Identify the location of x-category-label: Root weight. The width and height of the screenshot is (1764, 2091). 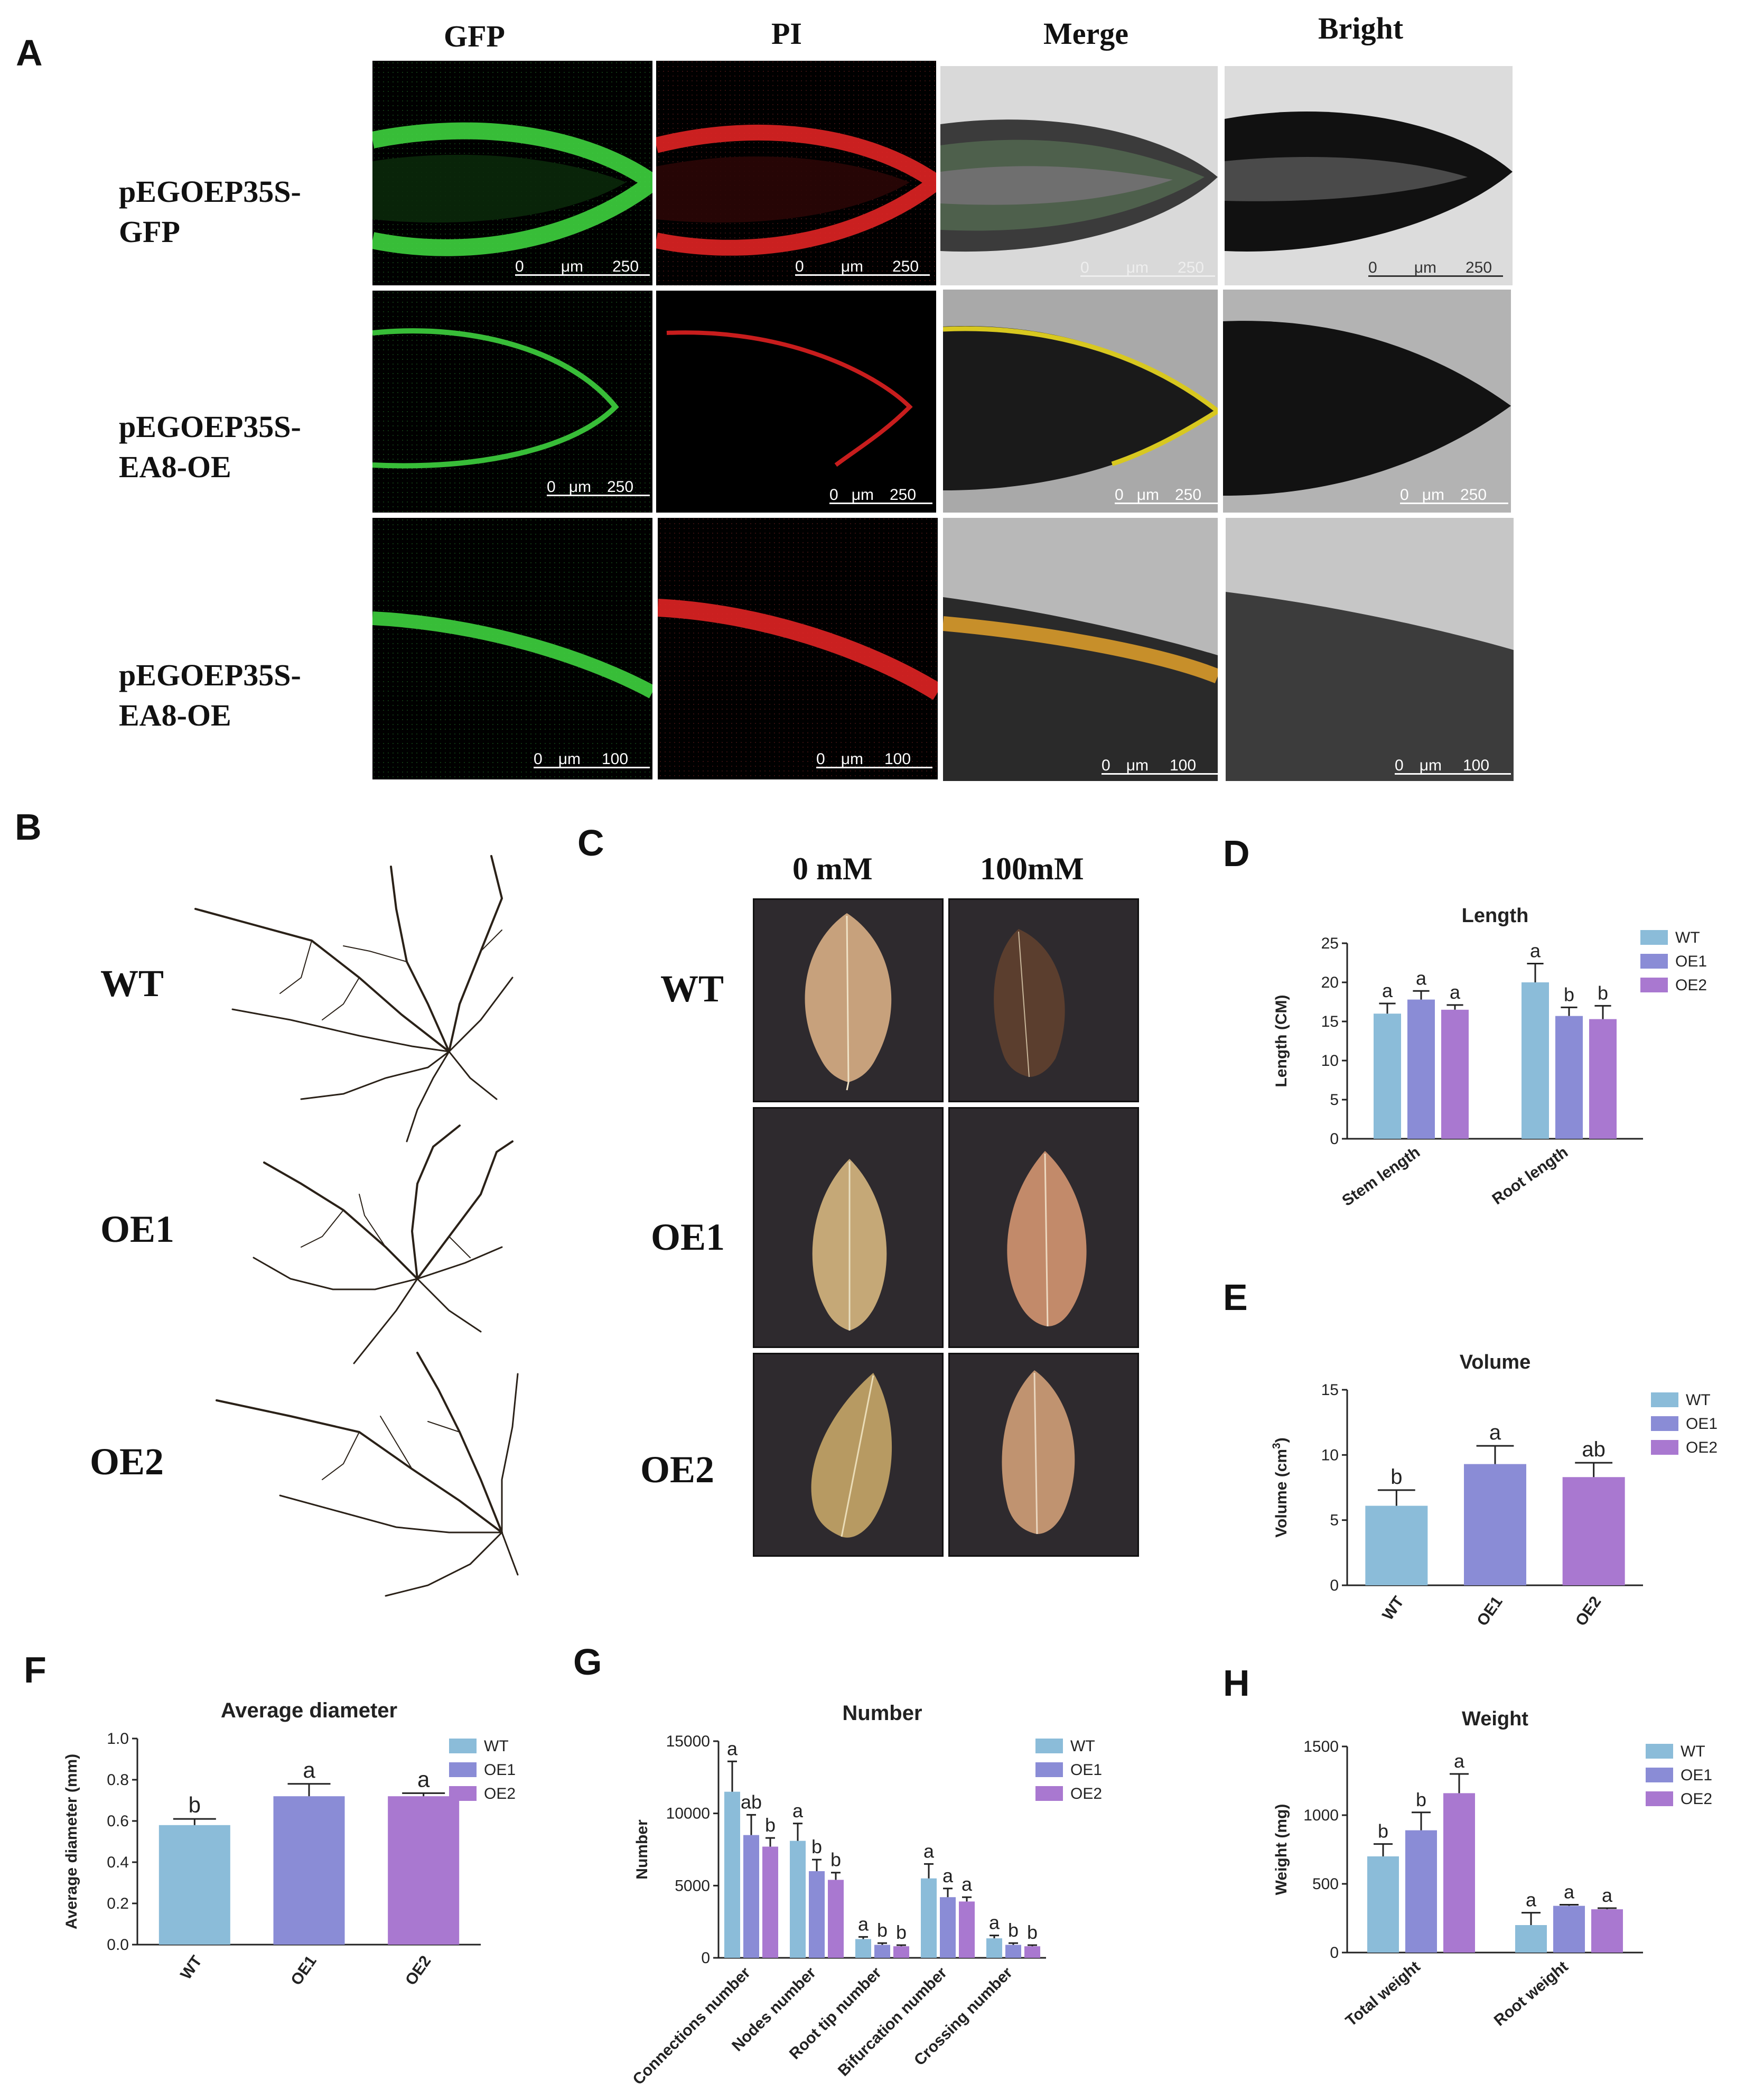
(1531, 1994).